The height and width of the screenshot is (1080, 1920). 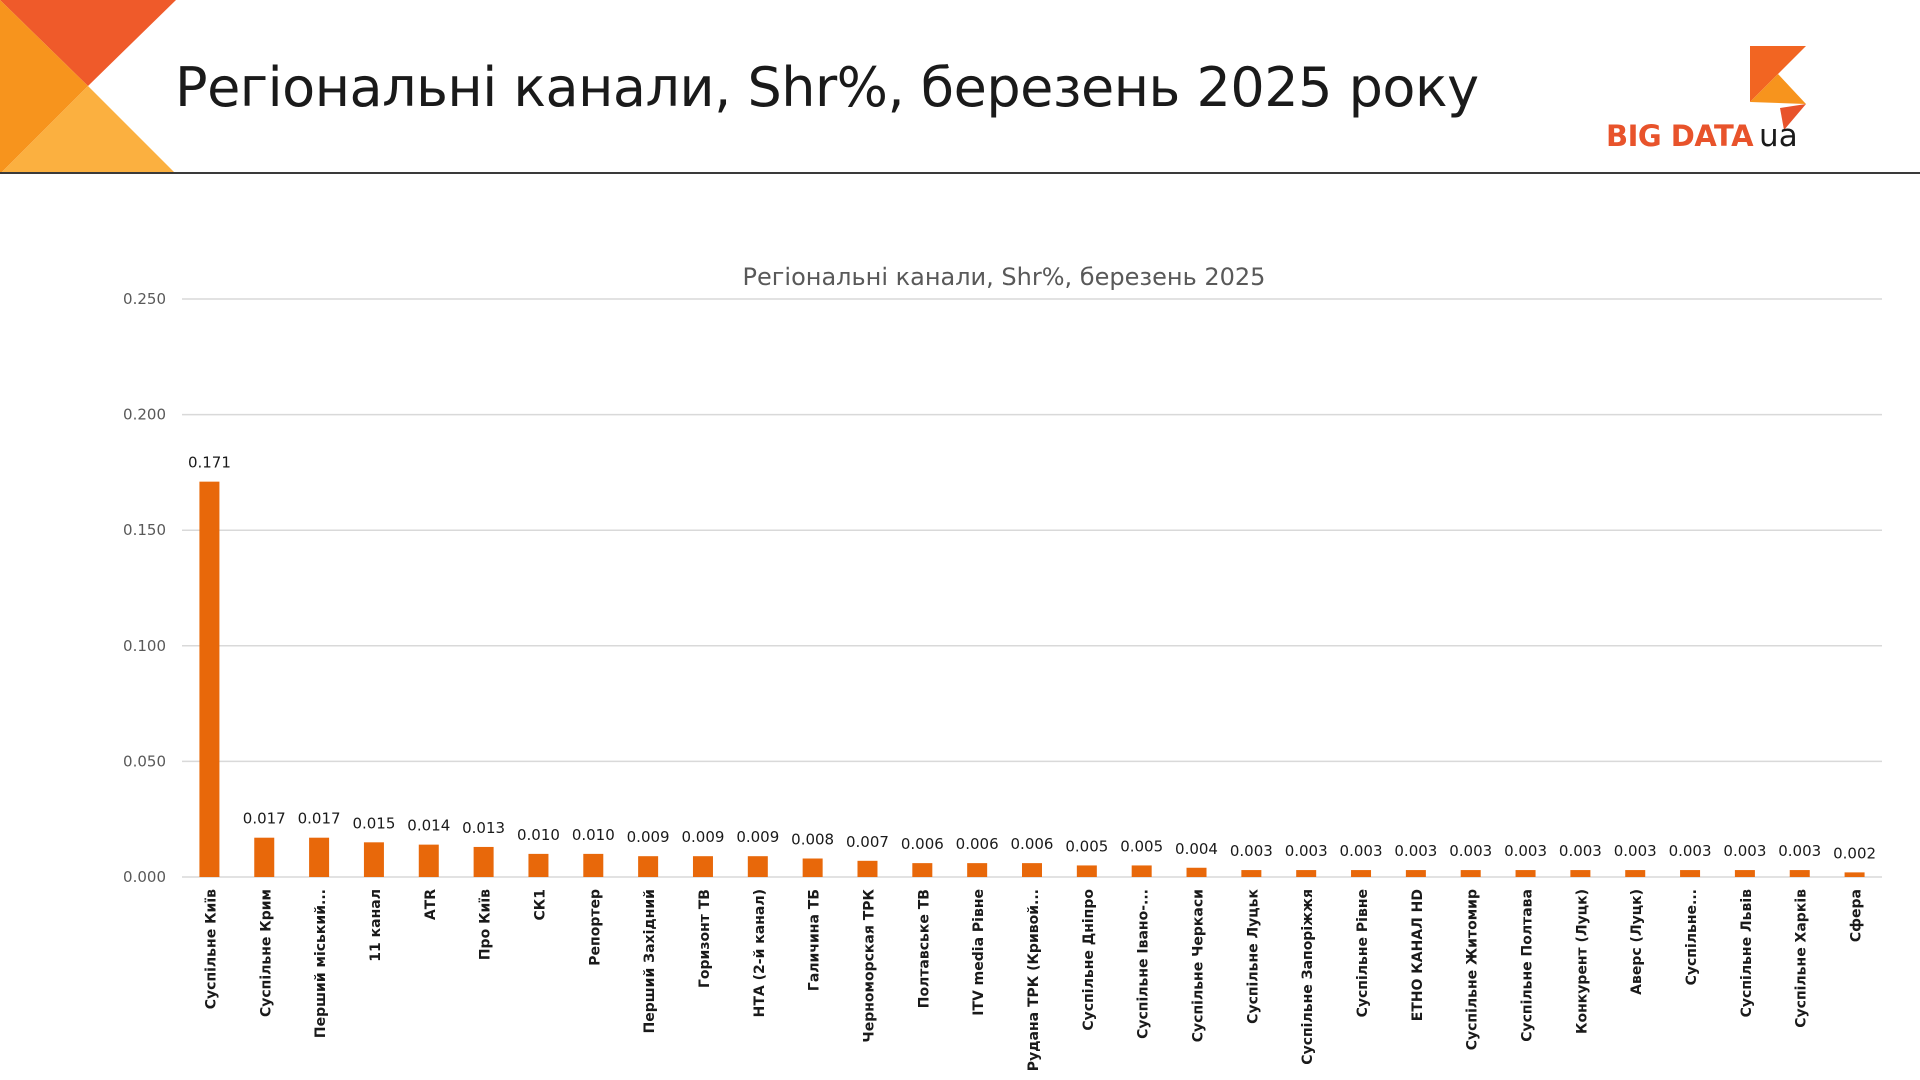 I want to click on x-tick-label: Суспільне Луцьк, so click(x=1253, y=956).